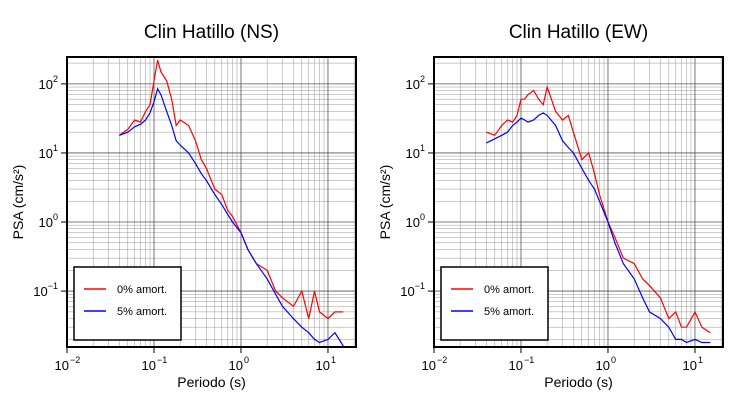 This screenshot has width=730, height=400. I want to click on chart-title: Clin Hatillo (EW), so click(578, 32).